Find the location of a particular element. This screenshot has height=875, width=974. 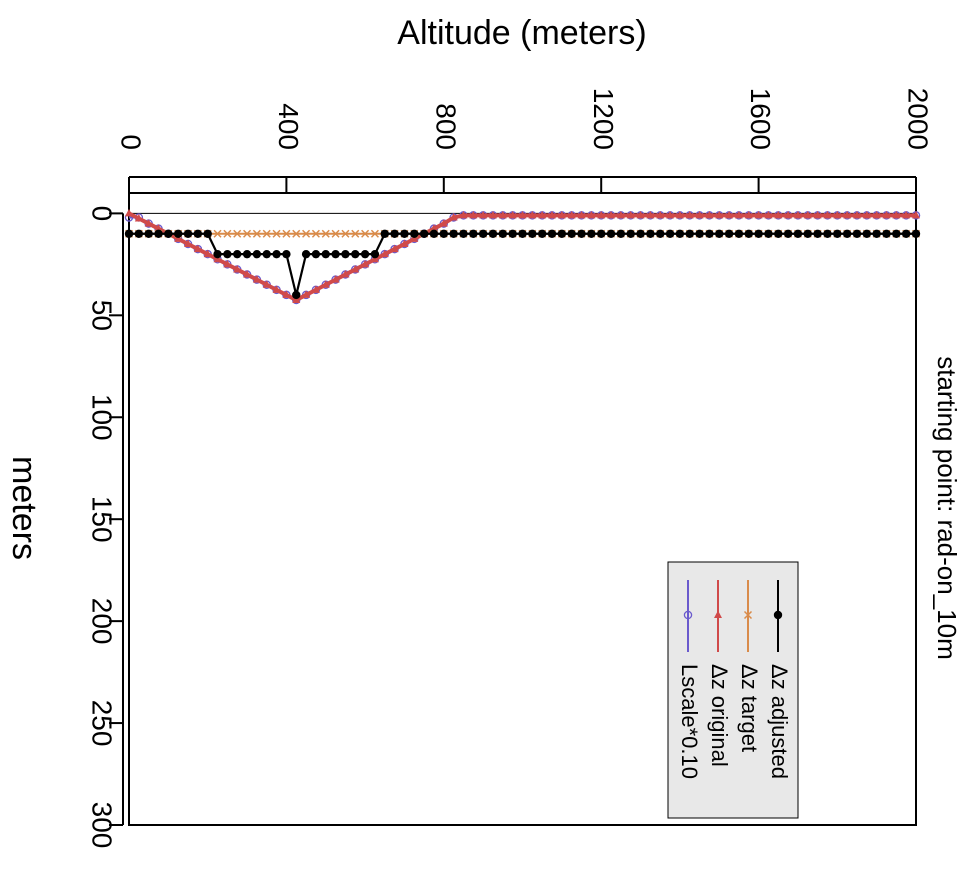

y-tick-label: 200 is located at coordinates (102, 621).